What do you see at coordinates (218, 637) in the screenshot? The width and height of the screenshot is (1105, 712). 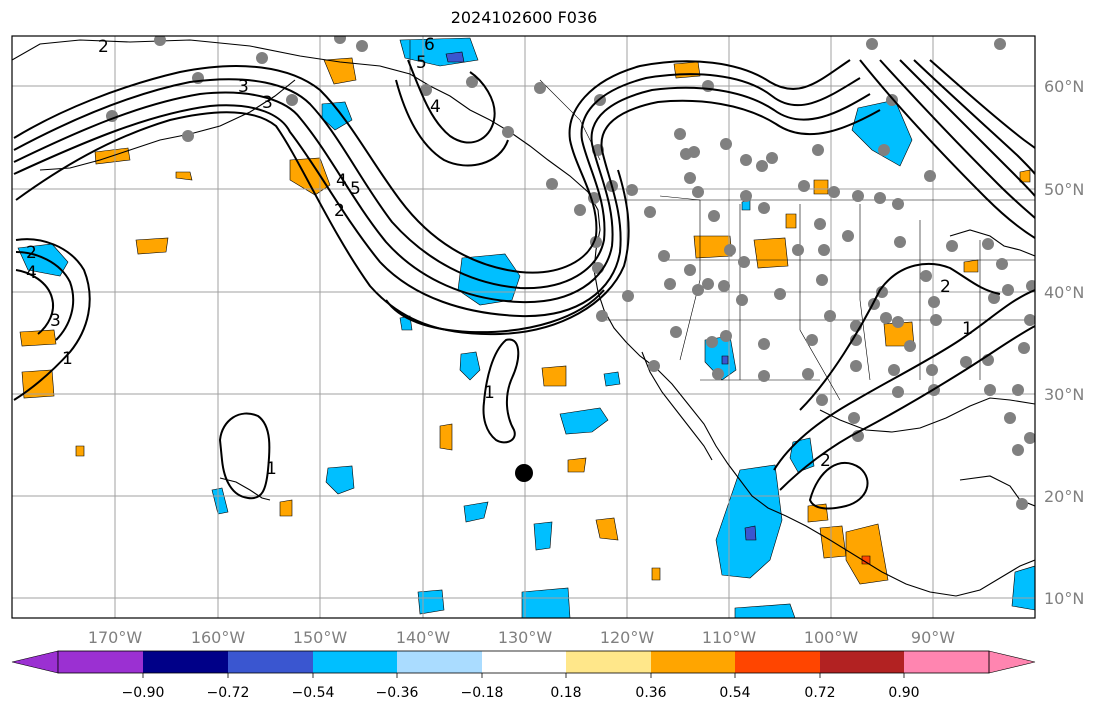 I see `lon-label: 160°W` at bounding box center [218, 637].